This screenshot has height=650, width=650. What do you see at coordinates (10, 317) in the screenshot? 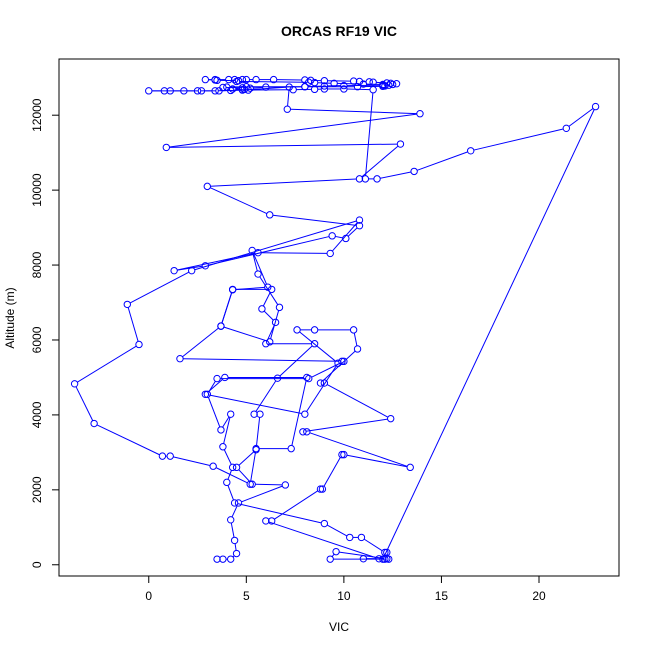
I see `y-axis-label: Altitude (m)` at bounding box center [10, 317].